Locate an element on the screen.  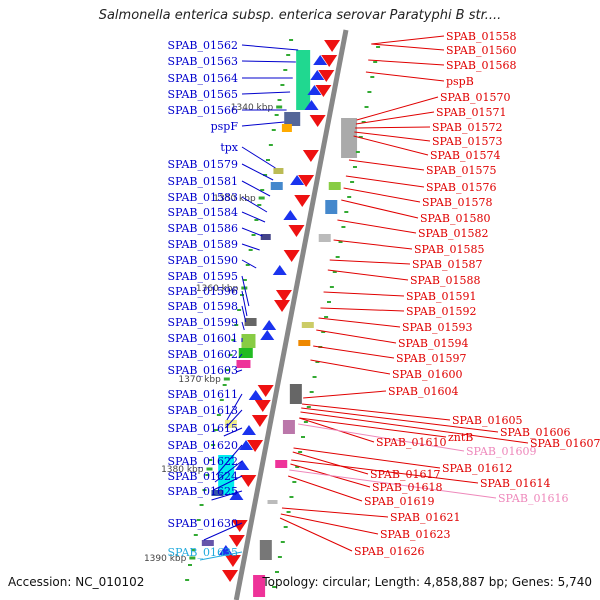
right-gene-label: SPAB_01585 is located at coordinates (449, 249).